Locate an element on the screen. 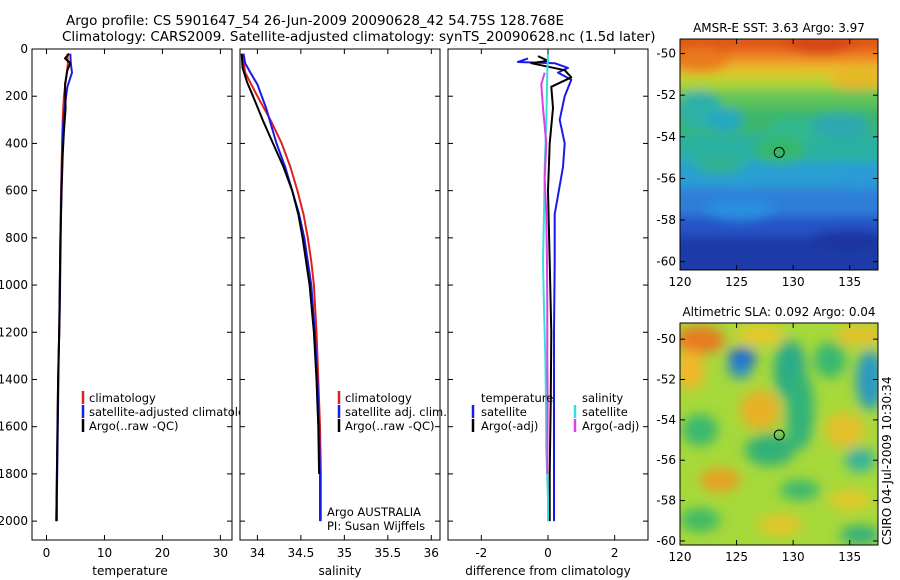 The image size is (900, 580). y-tick-label: 1200 is located at coordinates (14, 332).